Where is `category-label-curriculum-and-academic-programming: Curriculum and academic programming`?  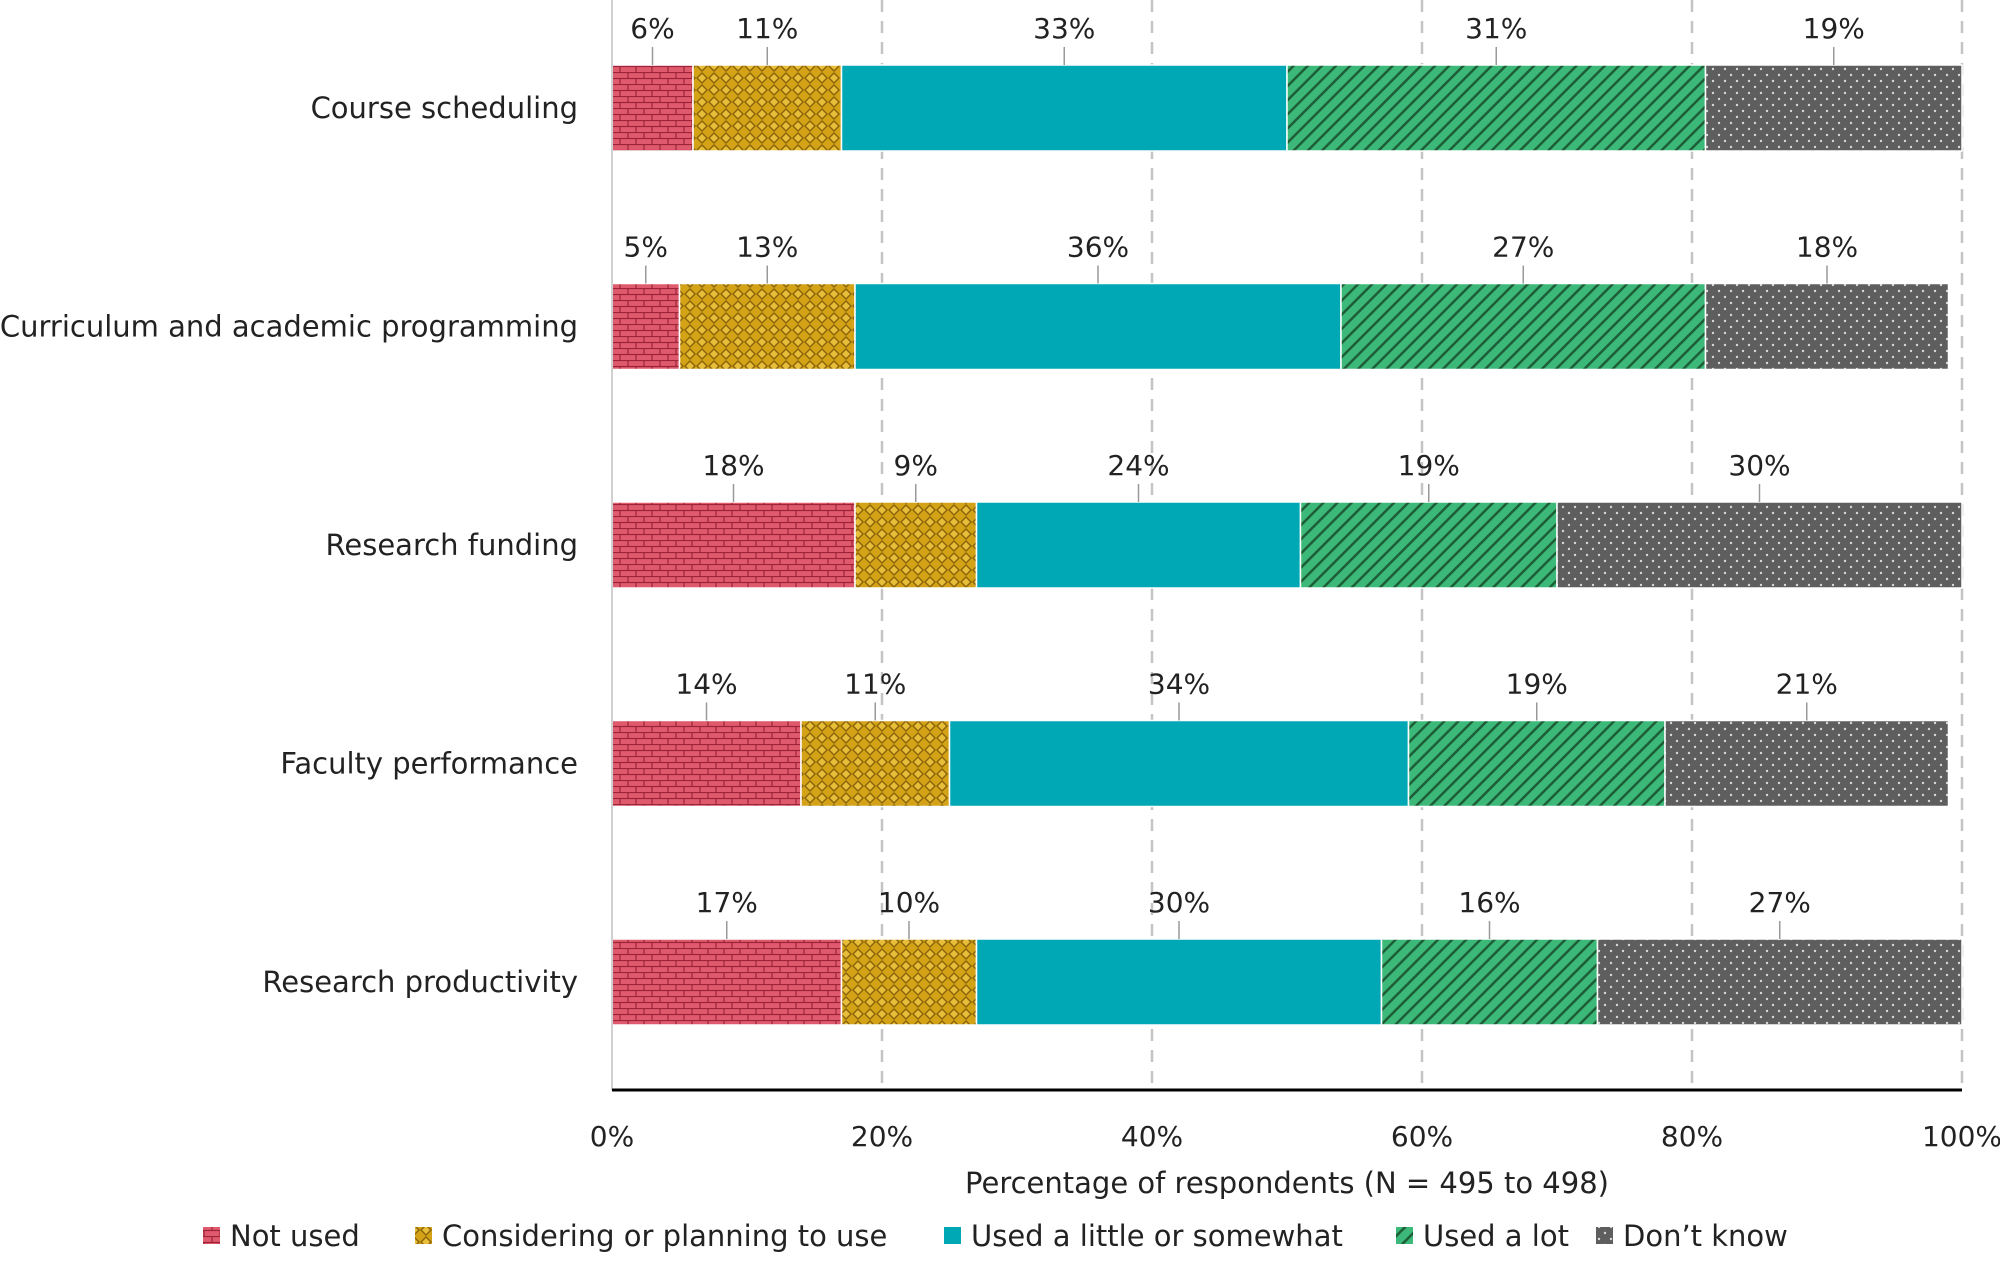 category-label-curriculum-and-academic-programming: Curriculum and academic programming is located at coordinates (289, 327).